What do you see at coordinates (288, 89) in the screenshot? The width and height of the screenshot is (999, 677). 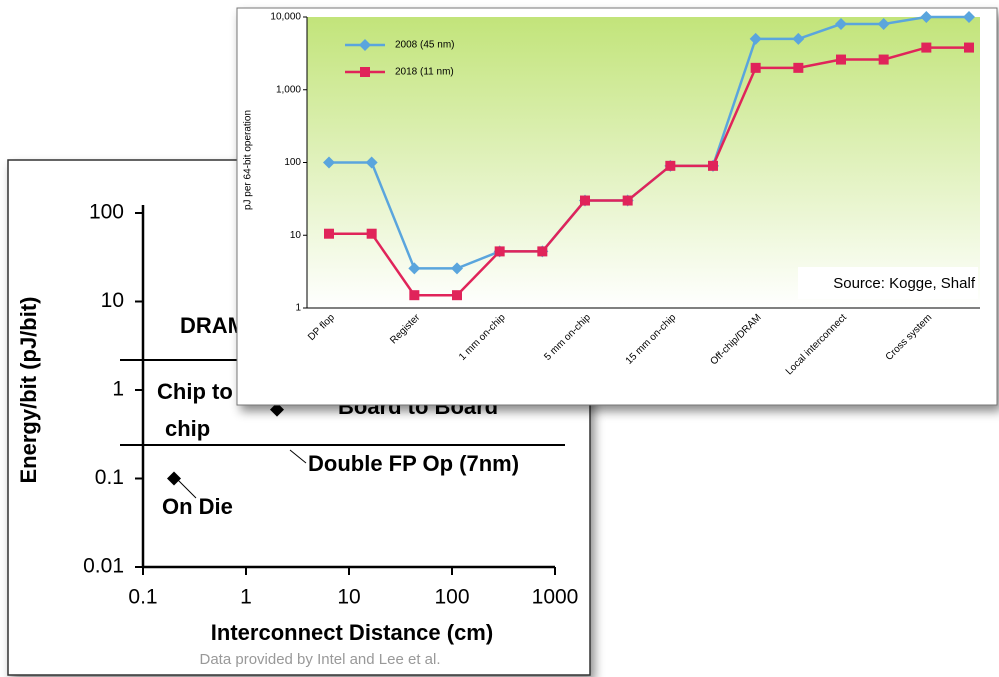 I see `y-tick-label: 1,000` at bounding box center [288, 89].